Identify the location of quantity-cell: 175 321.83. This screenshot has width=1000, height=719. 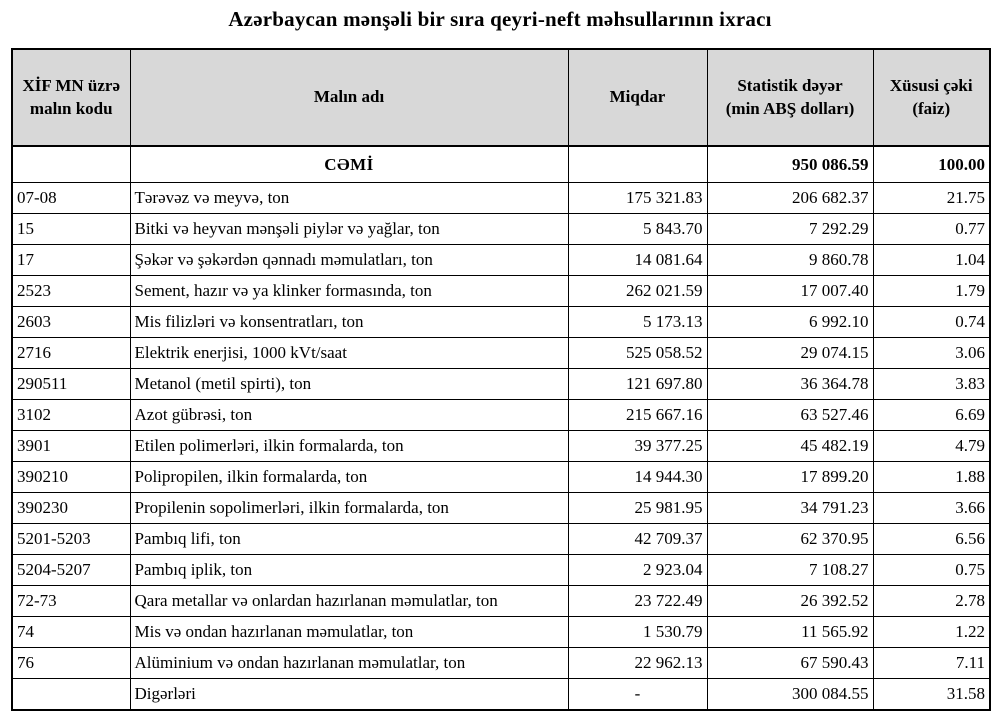
(637, 198).